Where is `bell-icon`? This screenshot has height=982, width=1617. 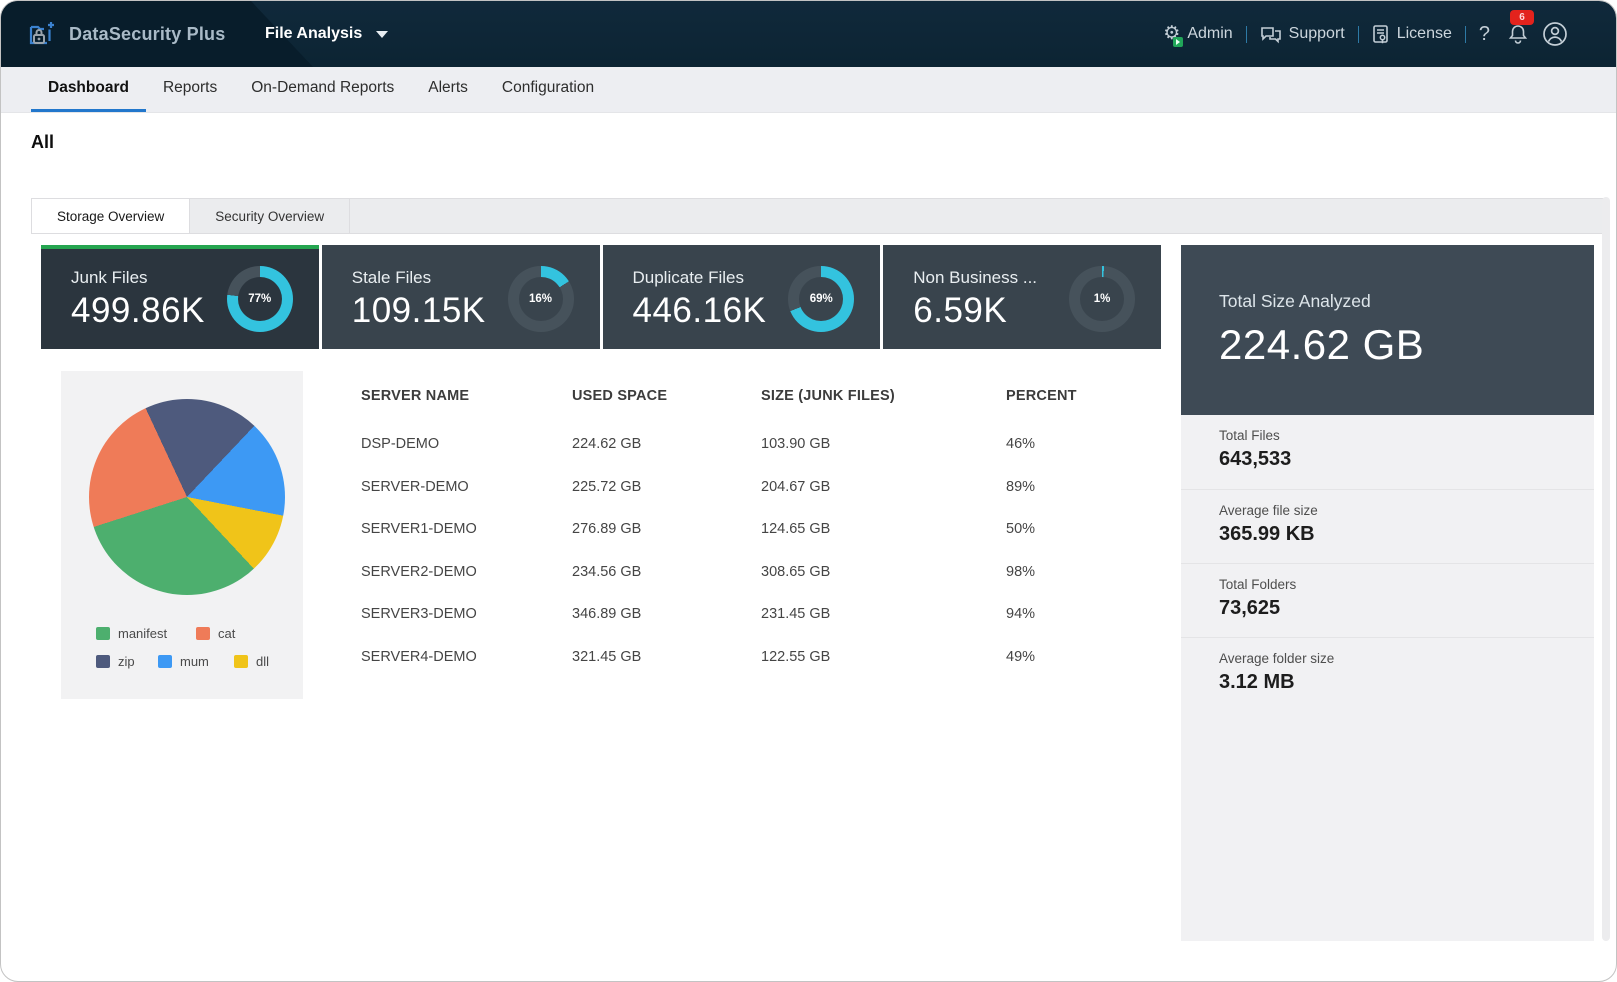
bell-icon is located at coordinates (1518, 34).